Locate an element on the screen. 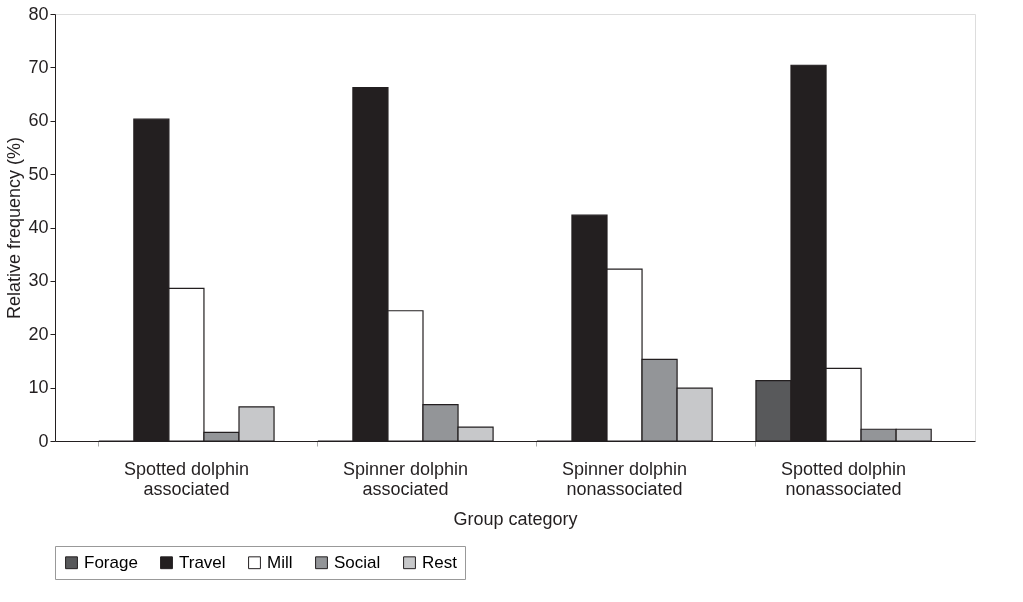 Image resolution: width=1023 pixels, height=602 pixels. legend-label: Travel is located at coordinates (202, 562).